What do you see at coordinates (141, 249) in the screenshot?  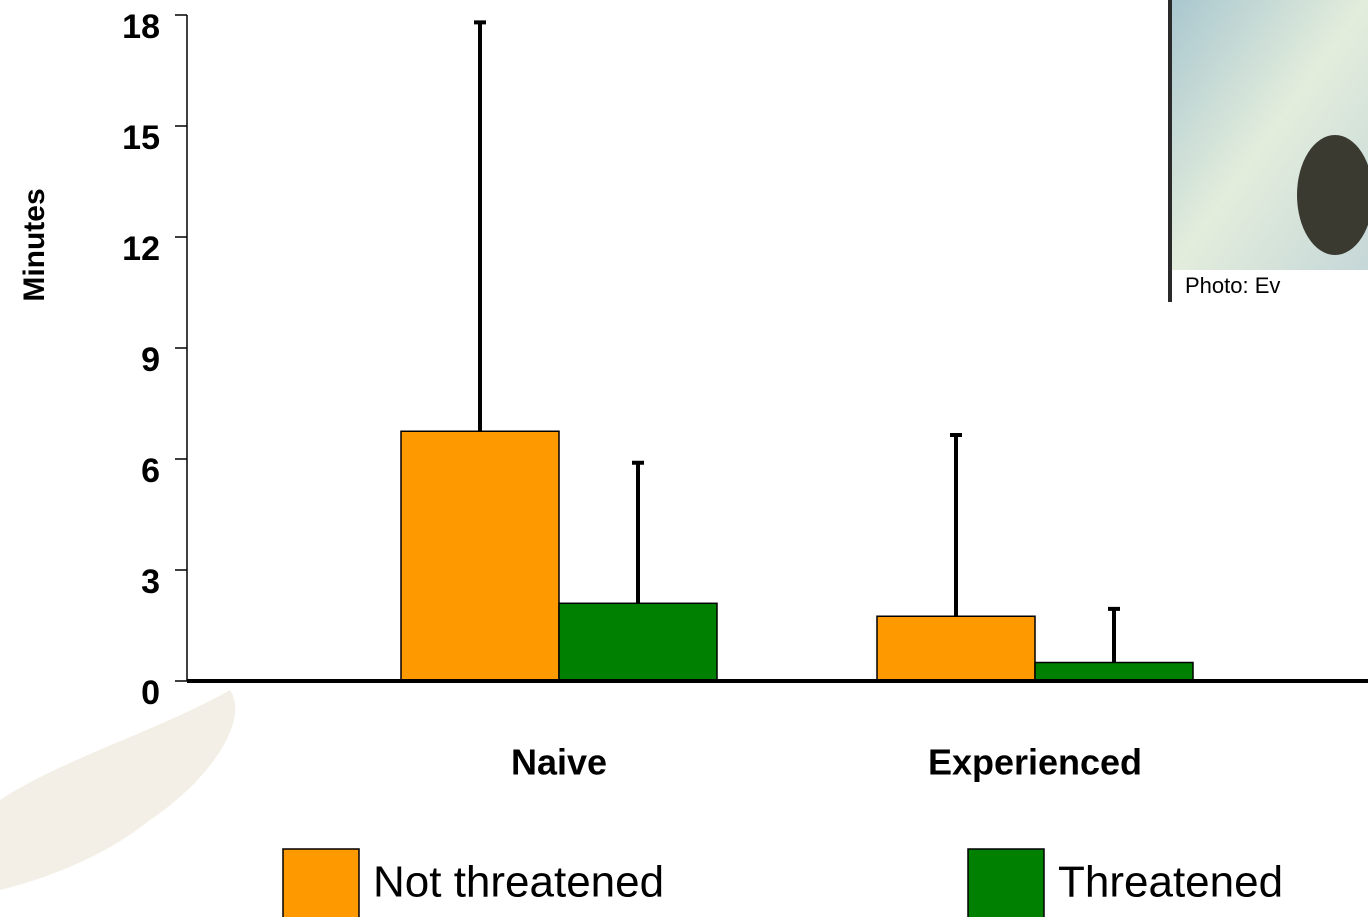 I see `y-tick-label: 12` at bounding box center [141, 249].